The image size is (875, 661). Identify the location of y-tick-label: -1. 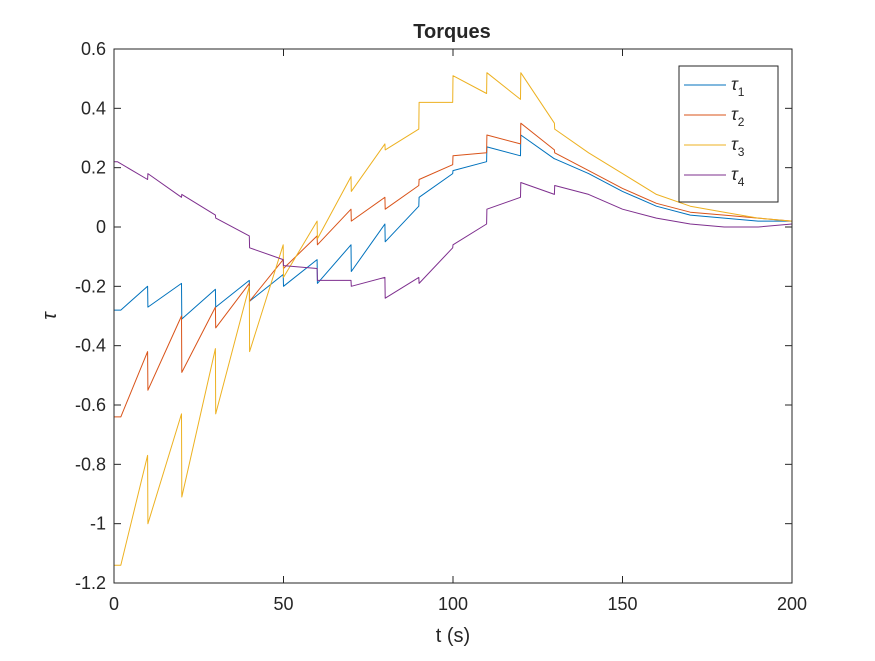
(98, 524).